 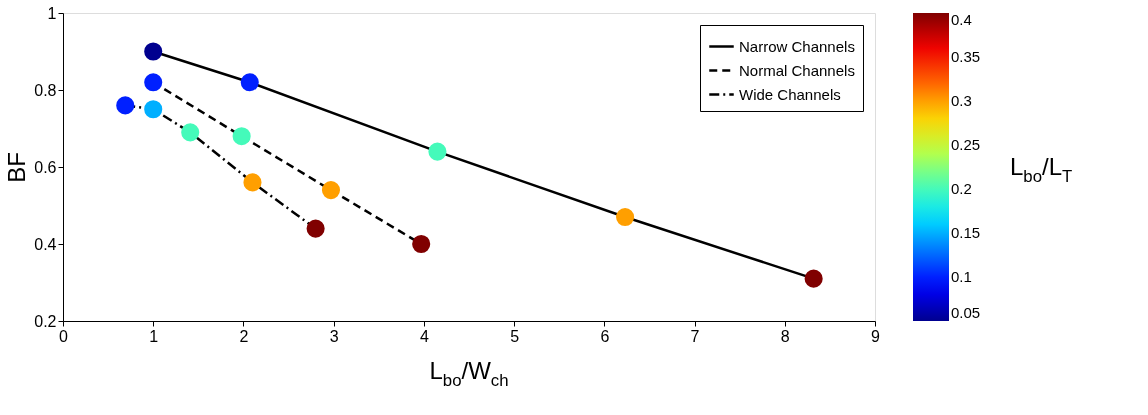 I want to click on x-tick-label: 2, so click(x=244, y=336).